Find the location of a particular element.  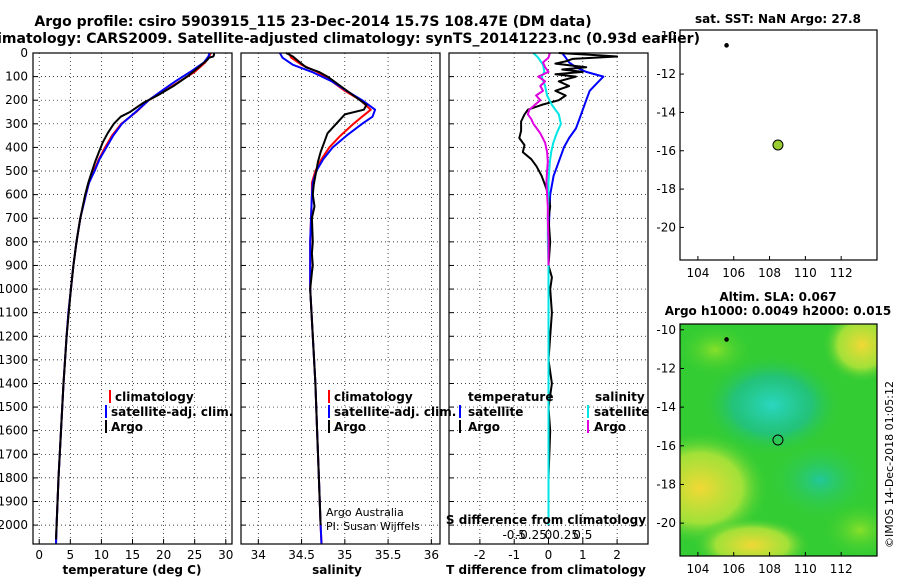

depth-tick-label: 200 is located at coordinates (16, 100).